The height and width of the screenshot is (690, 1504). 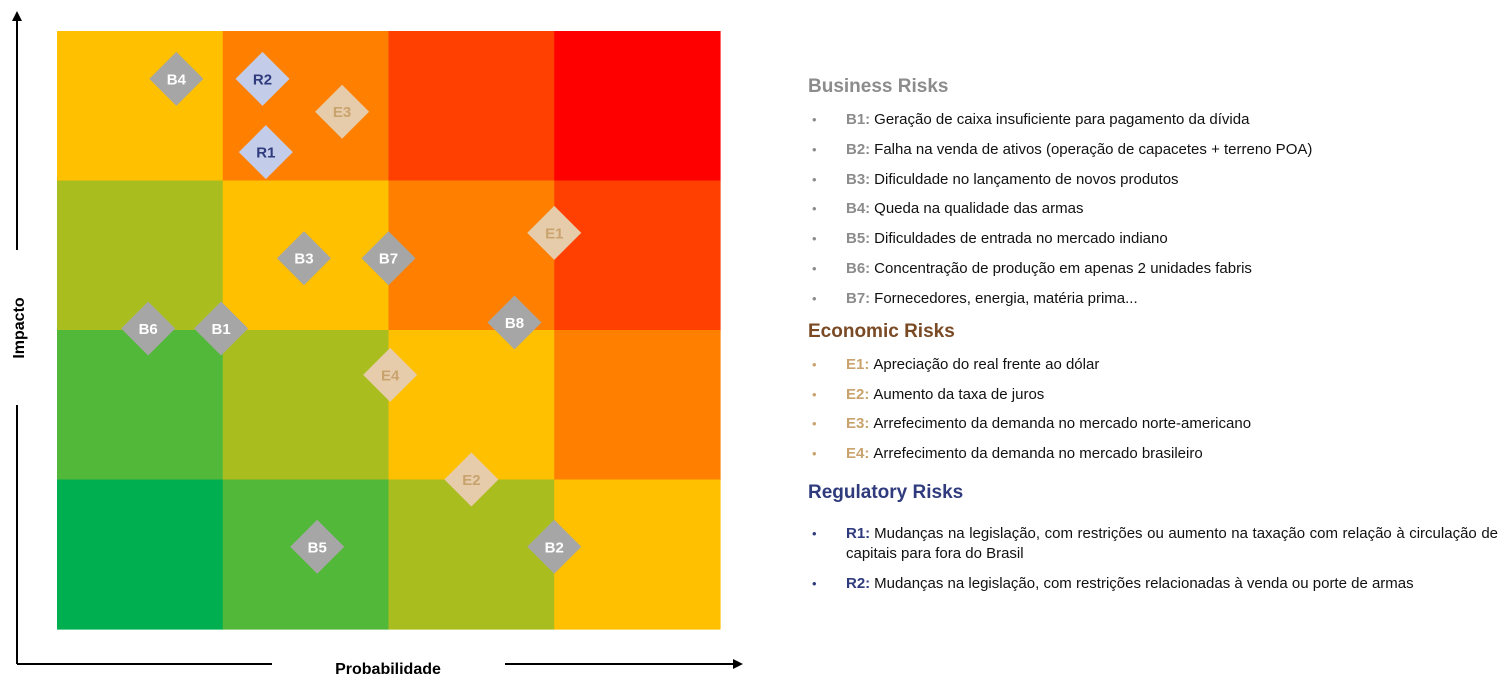 I want to click on risk-marker-label: B8, so click(x=514, y=323).